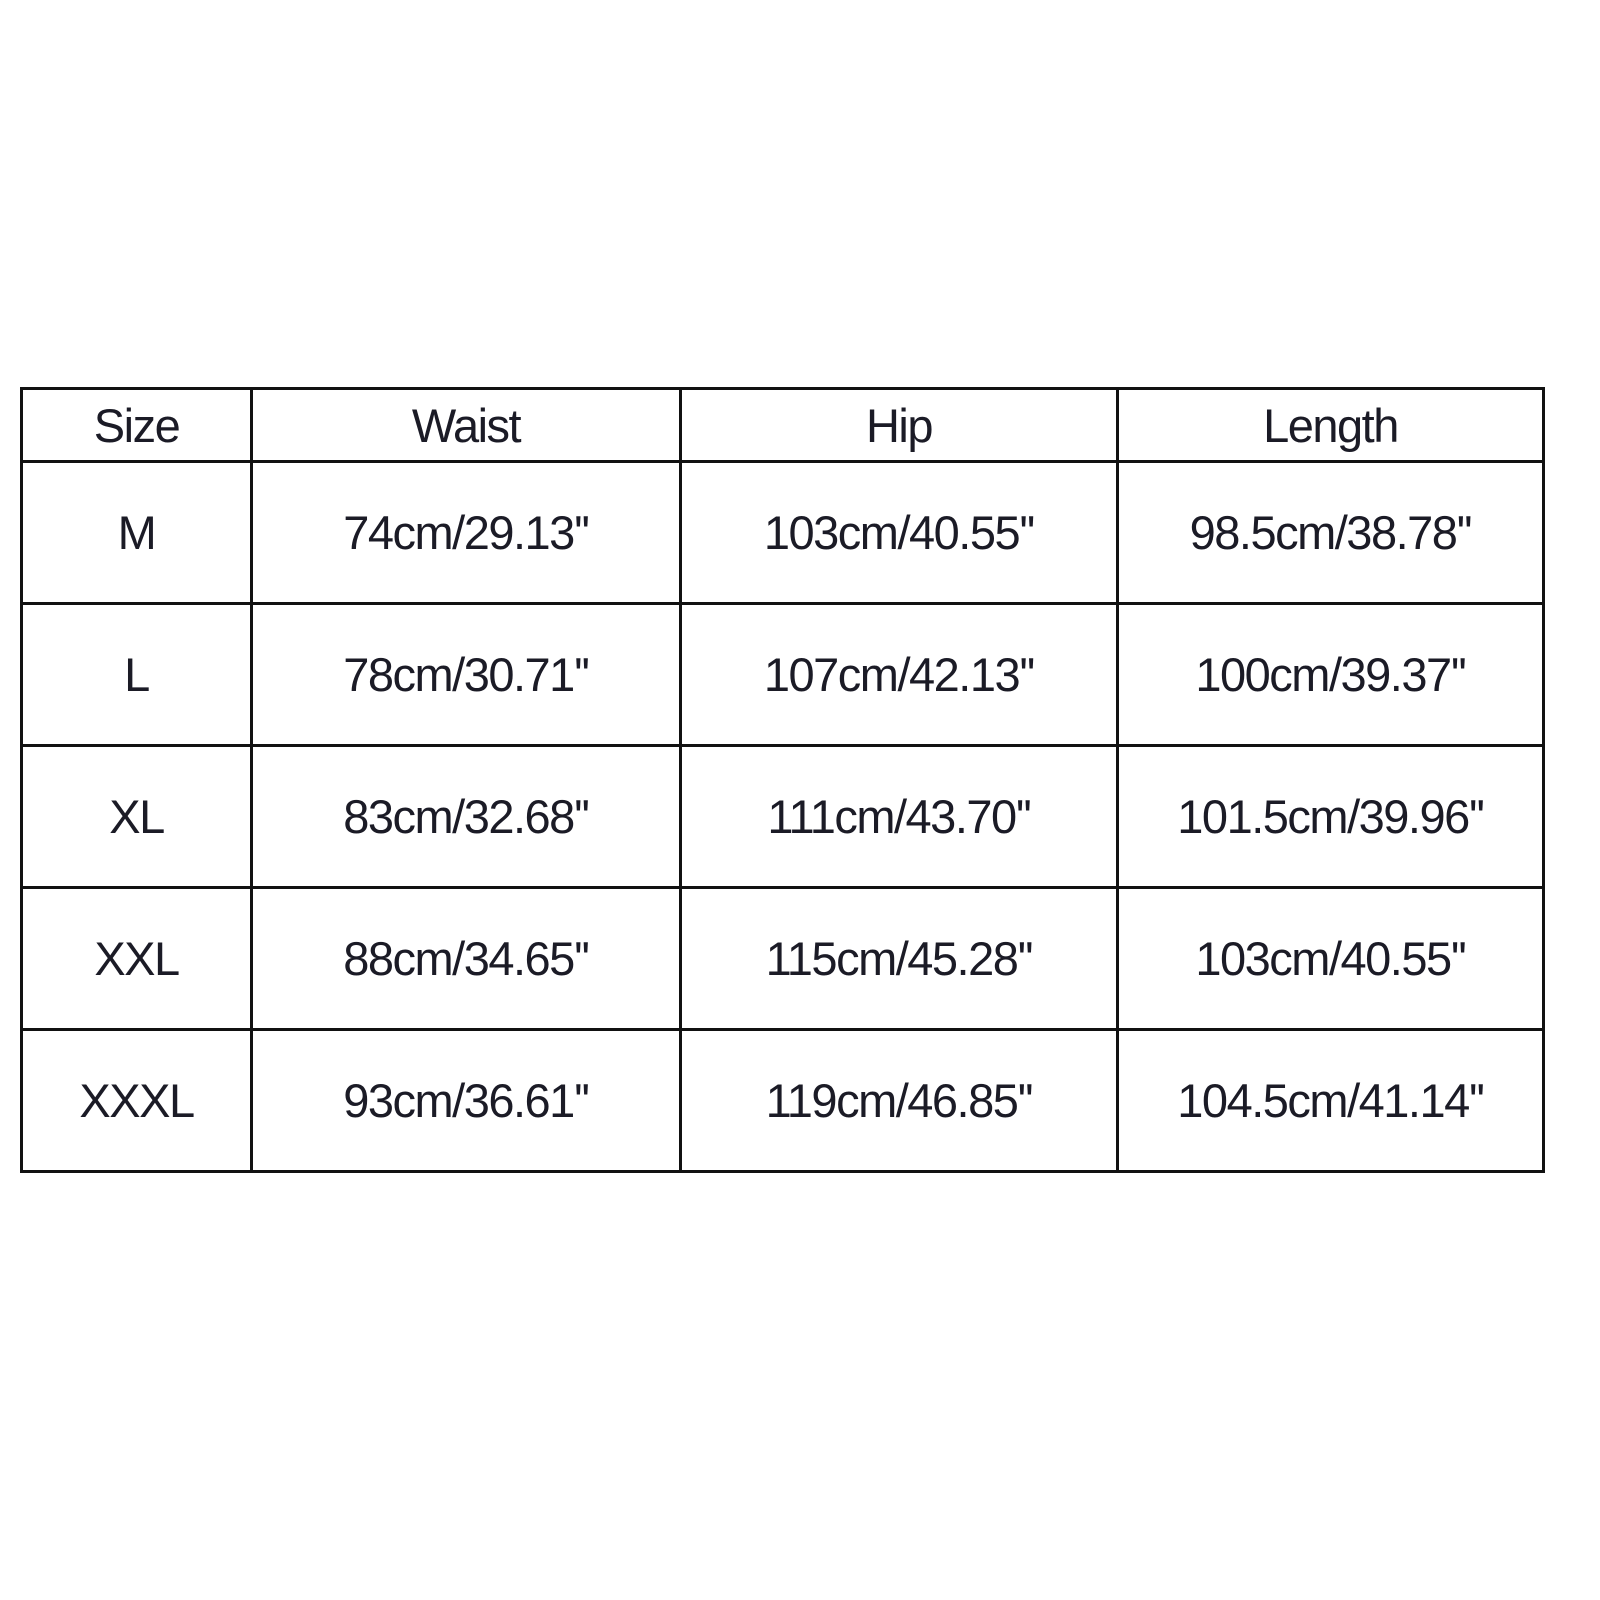  What do you see at coordinates (136, 532) in the screenshot?
I see `size-cell: M` at bounding box center [136, 532].